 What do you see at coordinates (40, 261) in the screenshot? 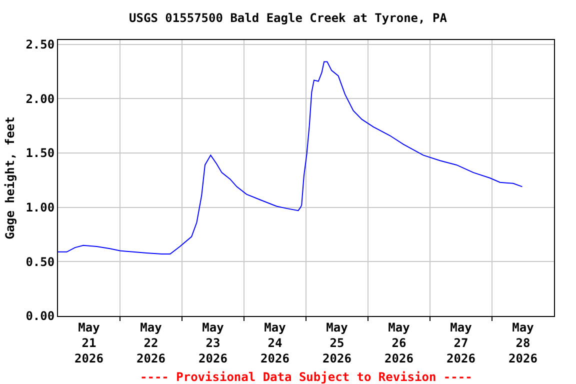
I see `y-tick-label: 0.50` at bounding box center [40, 261].